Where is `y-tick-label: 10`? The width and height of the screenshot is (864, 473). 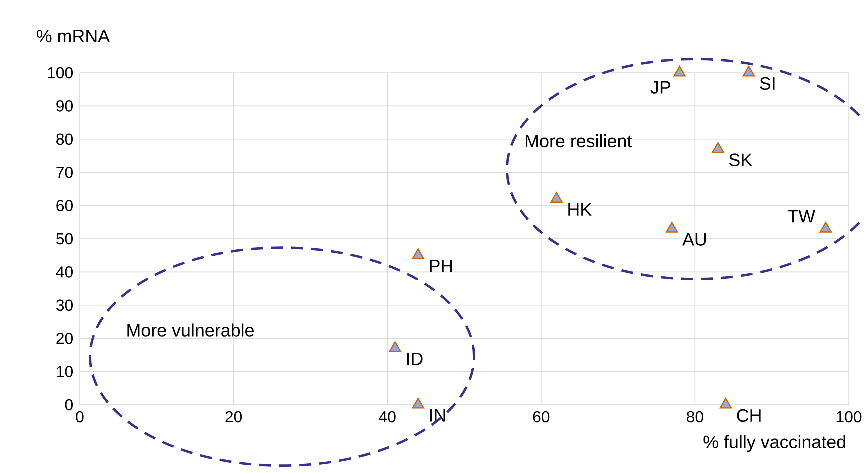
y-tick-label: 10 is located at coordinates (65, 372).